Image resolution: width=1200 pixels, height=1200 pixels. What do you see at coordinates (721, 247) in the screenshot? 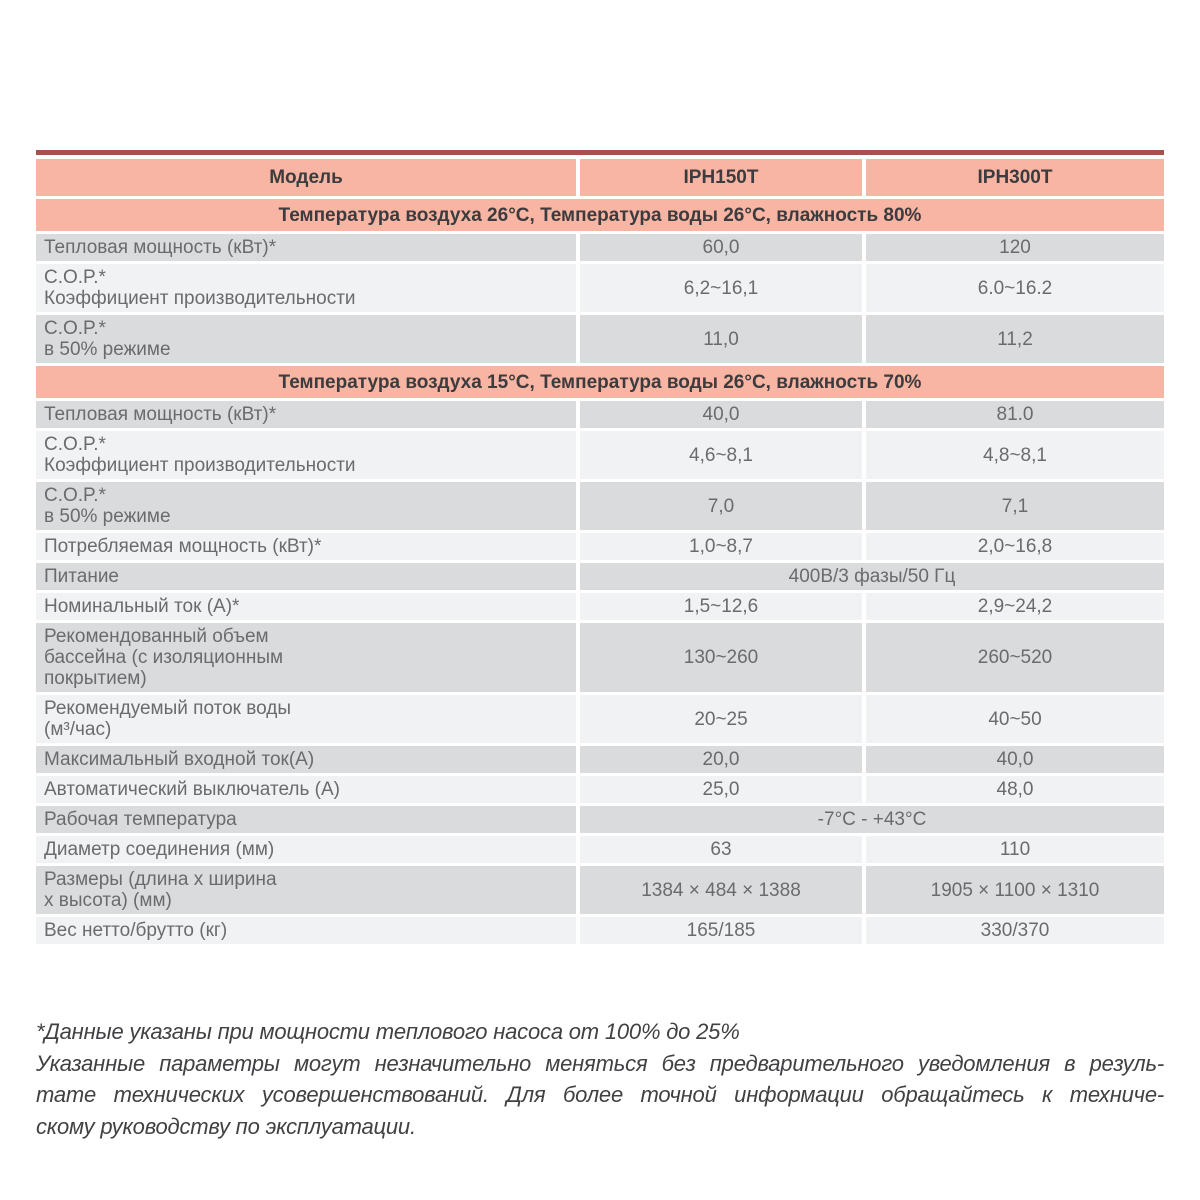
I see `row-value: 60,0` at bounding box center [721, 247].